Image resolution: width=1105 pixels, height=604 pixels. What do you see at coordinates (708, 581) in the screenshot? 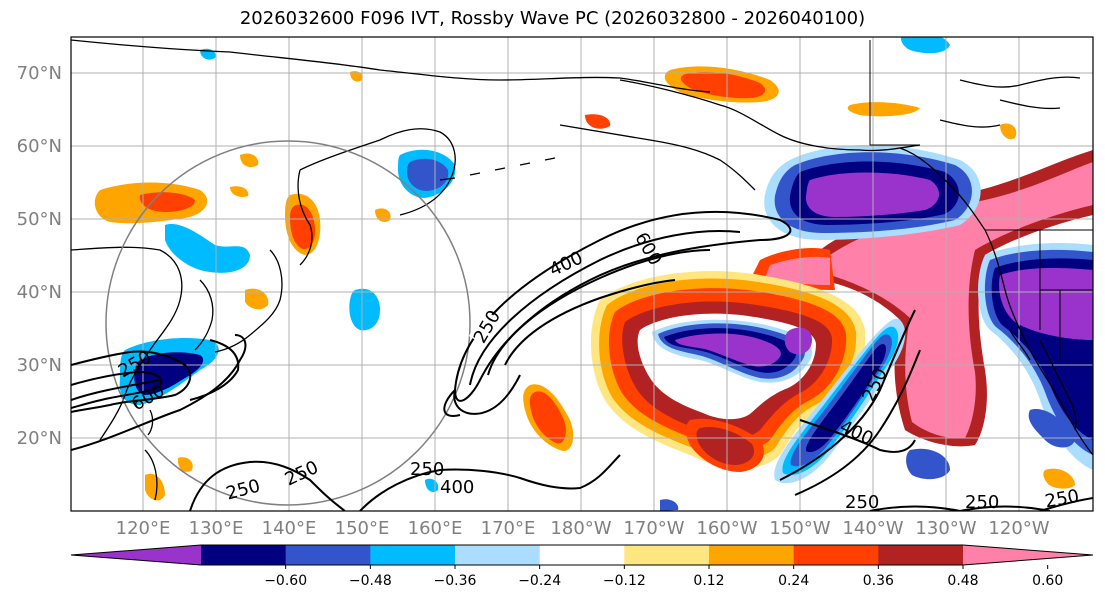
I see `colorbar-tick-label: 0.12` at bounding box center [708, 581].